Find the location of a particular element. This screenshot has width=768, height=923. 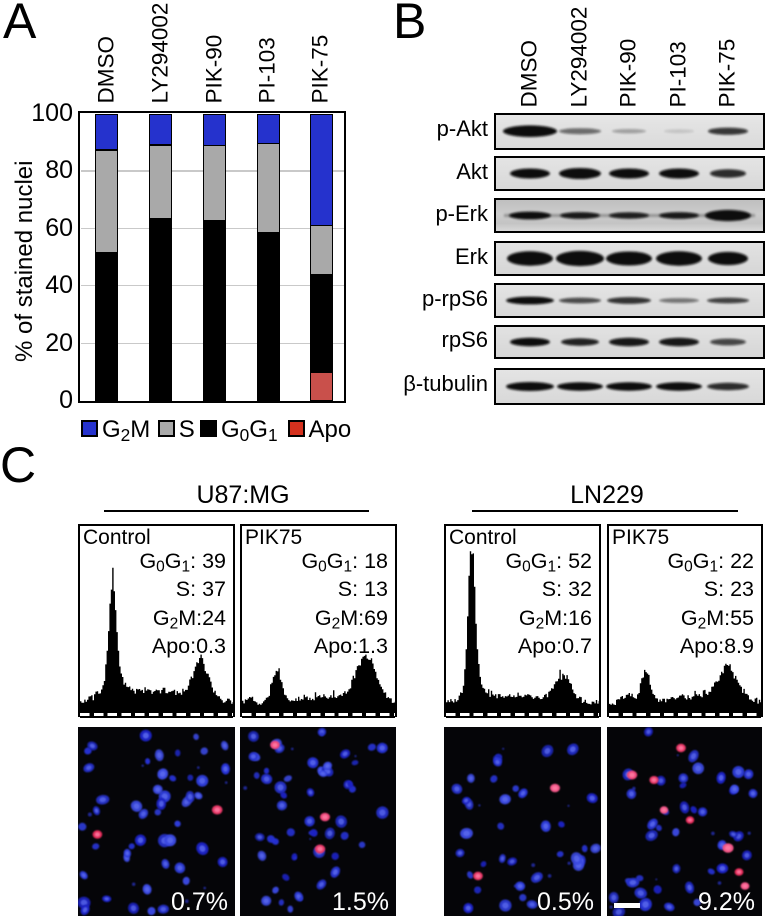

svg-text: 1.5% is located at coordinates (360, 902).